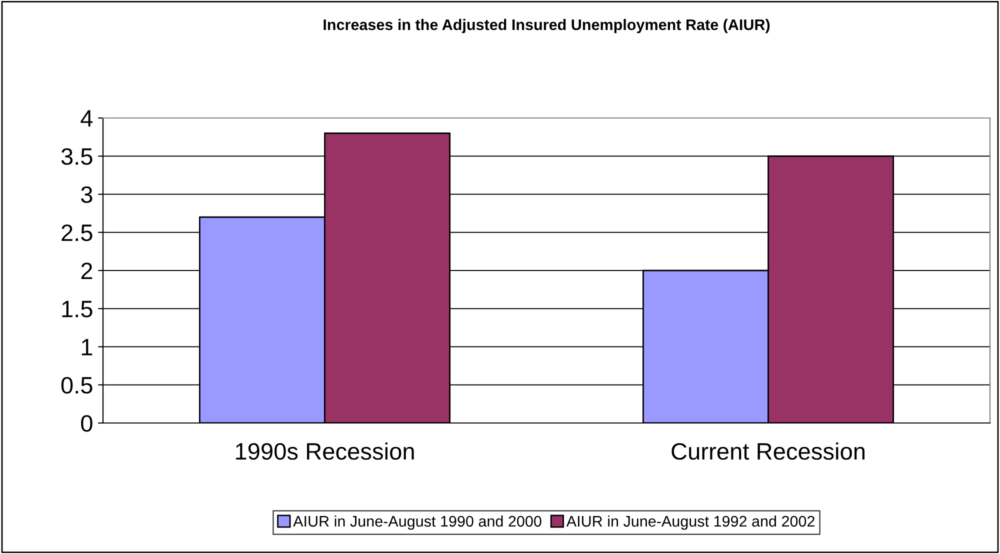  What do you see at coordinates (86, 195) in the screenshot?
I see `y-tick-label: 3` at bounding box center [86, 195].